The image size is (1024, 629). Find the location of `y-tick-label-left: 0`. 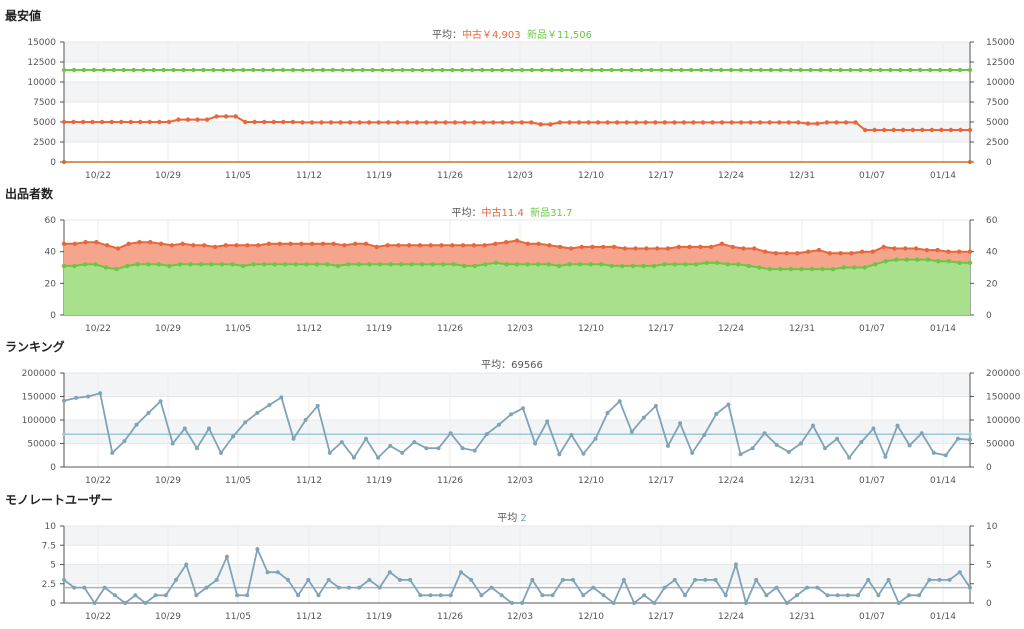

y-tick-label-left: 0 is located at coordinates (53, 316).